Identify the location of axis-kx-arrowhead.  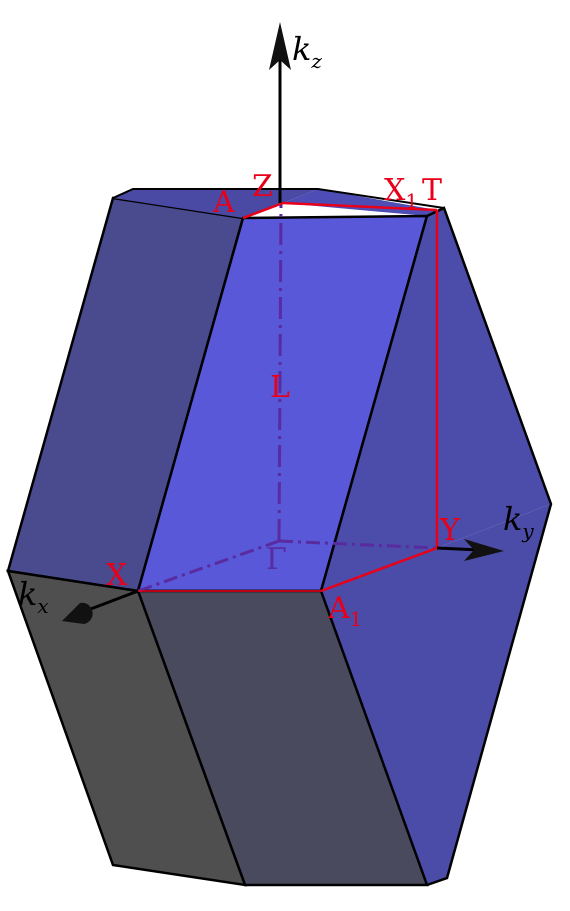
(77, 613).